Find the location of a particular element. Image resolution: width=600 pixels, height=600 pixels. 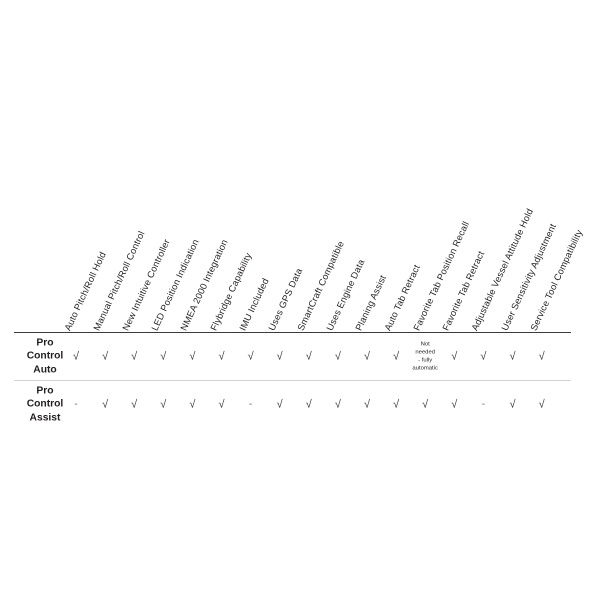

row-label-pro-control-assist: Pro Control Assist is located at coordinates (45, 404).